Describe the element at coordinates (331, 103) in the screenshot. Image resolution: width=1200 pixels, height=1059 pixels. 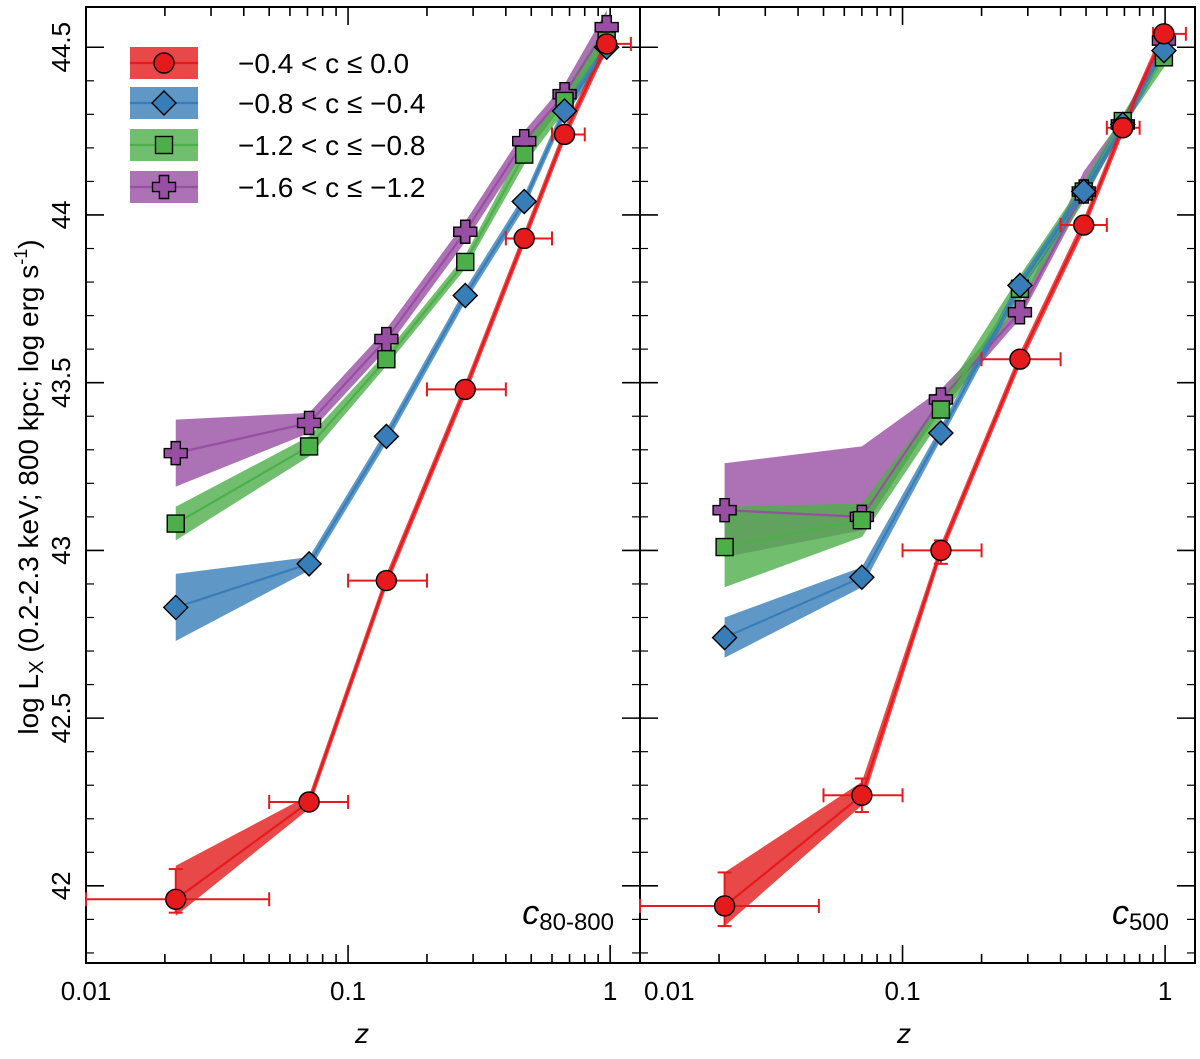
I see `legend-label: −0.8 < c ≤ −0.4` at that location.